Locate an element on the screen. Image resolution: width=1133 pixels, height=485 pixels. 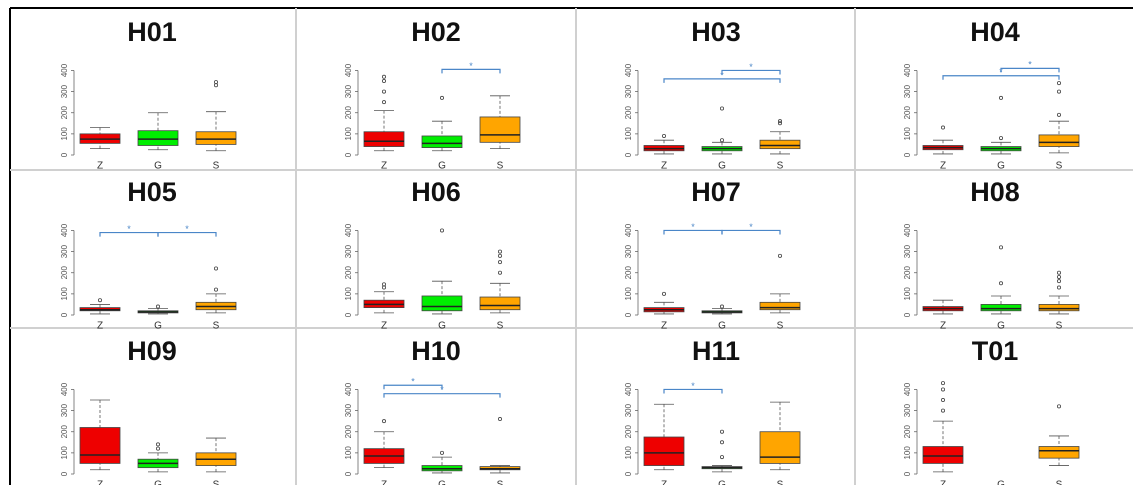
chart-title: H01 is located at coordinates (152, 32).